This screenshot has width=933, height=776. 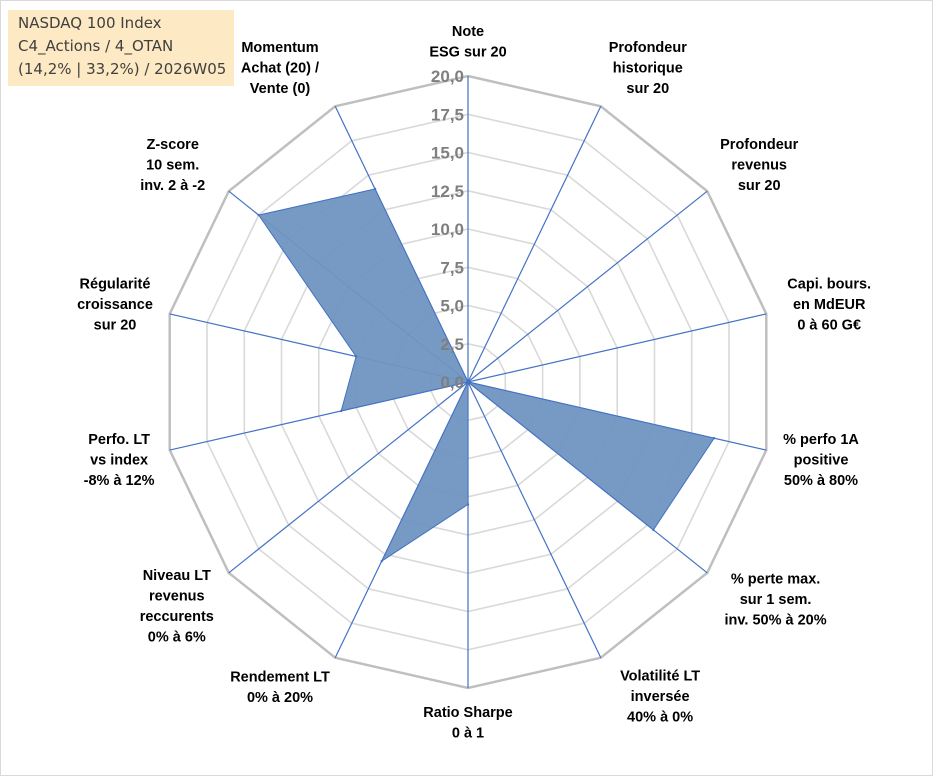 I want to click on axis-label: Profondeur revenus sur 20, so click(x=759, y=165).